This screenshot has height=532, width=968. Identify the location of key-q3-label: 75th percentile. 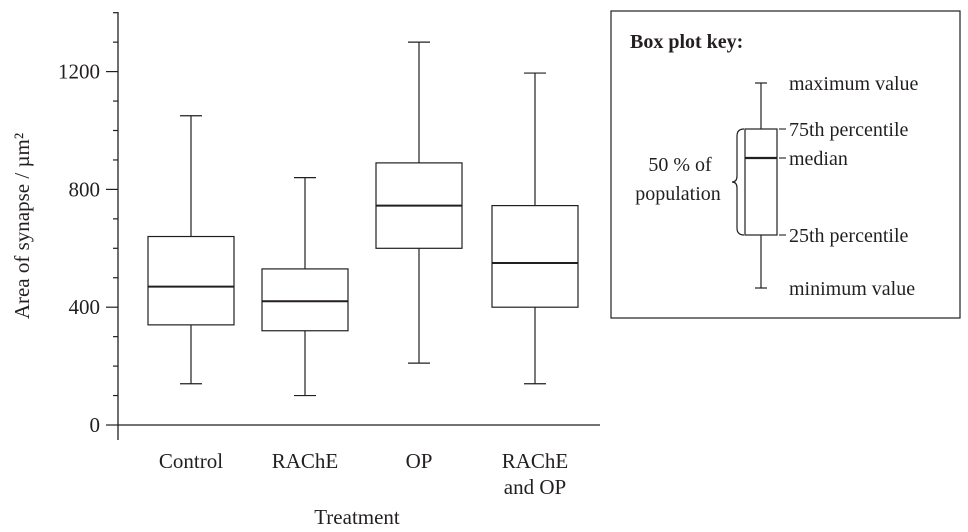
(849, 130).